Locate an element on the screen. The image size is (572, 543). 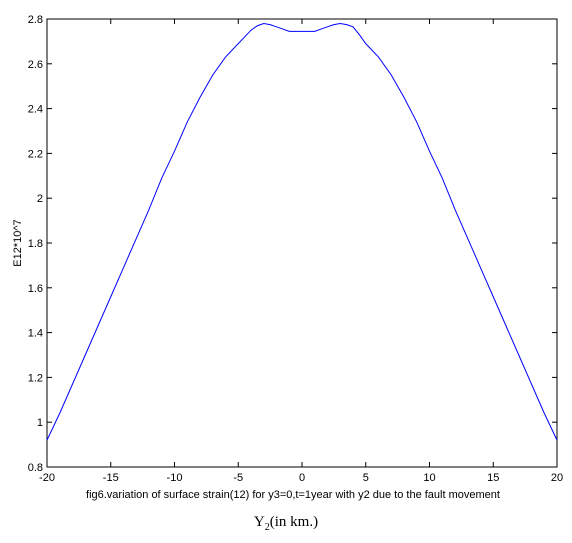
y-tick-label: 1 is located at coordinates (40, 423).